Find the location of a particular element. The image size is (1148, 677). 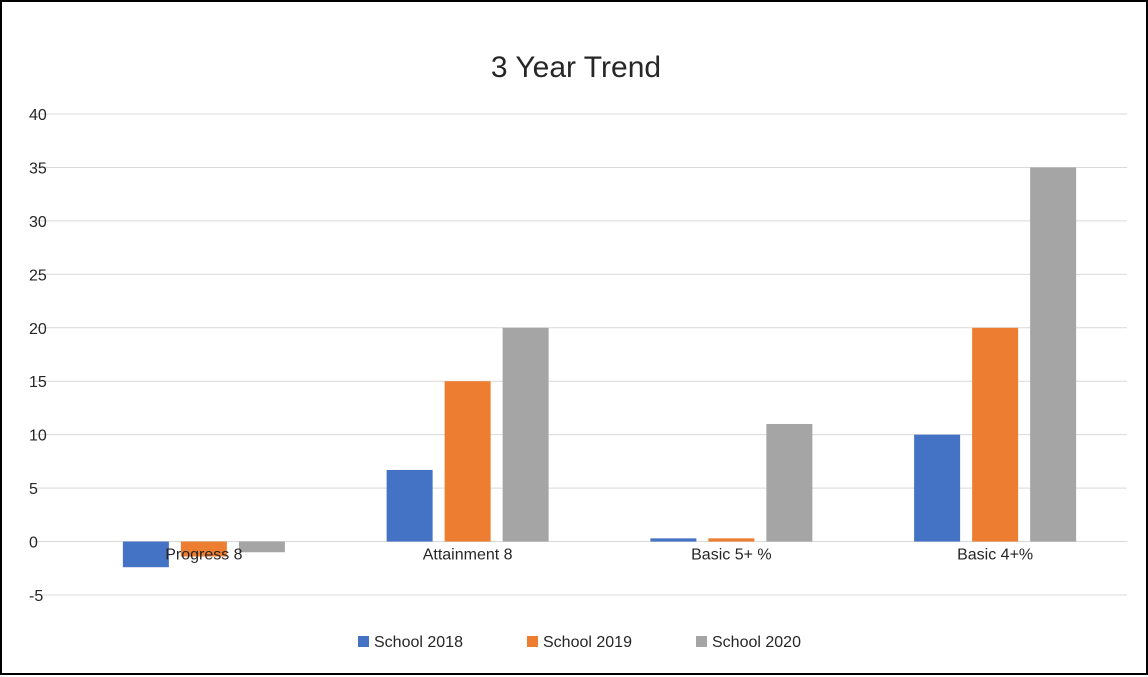

y-tick-label: 30 is located at coordinates (38, 222).